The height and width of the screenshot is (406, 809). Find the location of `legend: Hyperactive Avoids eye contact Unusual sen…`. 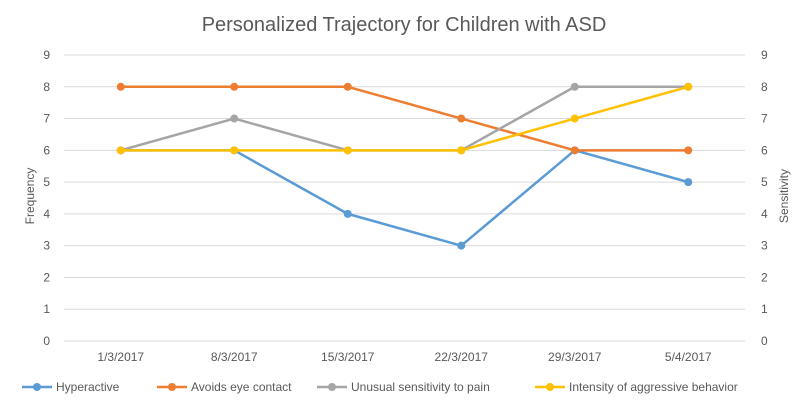

legend: Hyperactive Avoids eye contact Unusual sen… is located at coordinates (380, 387).